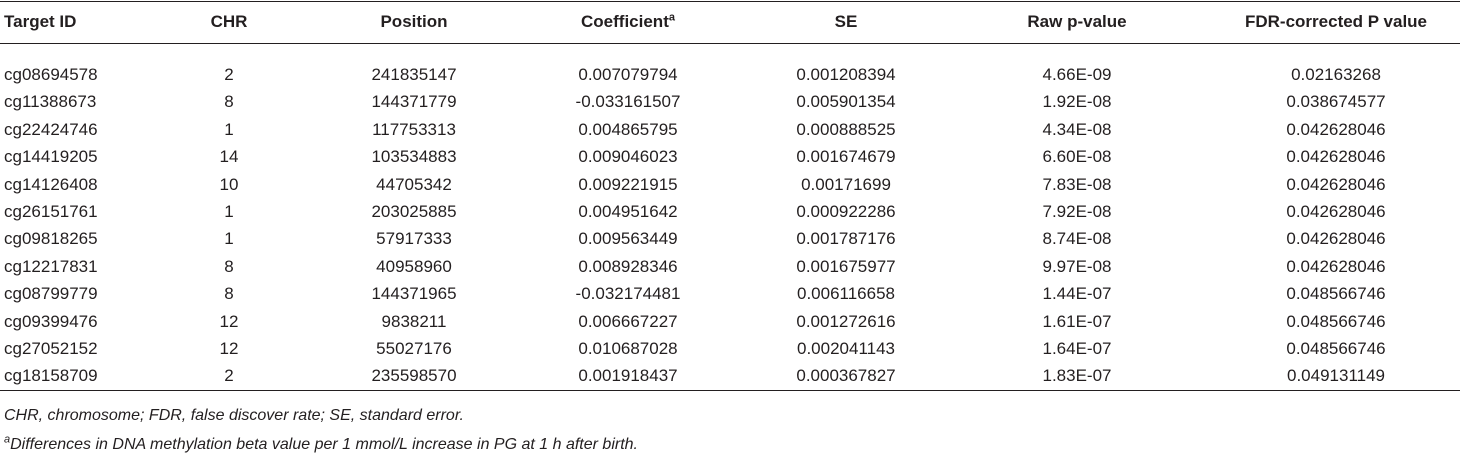 The height and width of the screenshot is (459, 1460). I want to click on table-cell: cg12217831, so click(51, 266).